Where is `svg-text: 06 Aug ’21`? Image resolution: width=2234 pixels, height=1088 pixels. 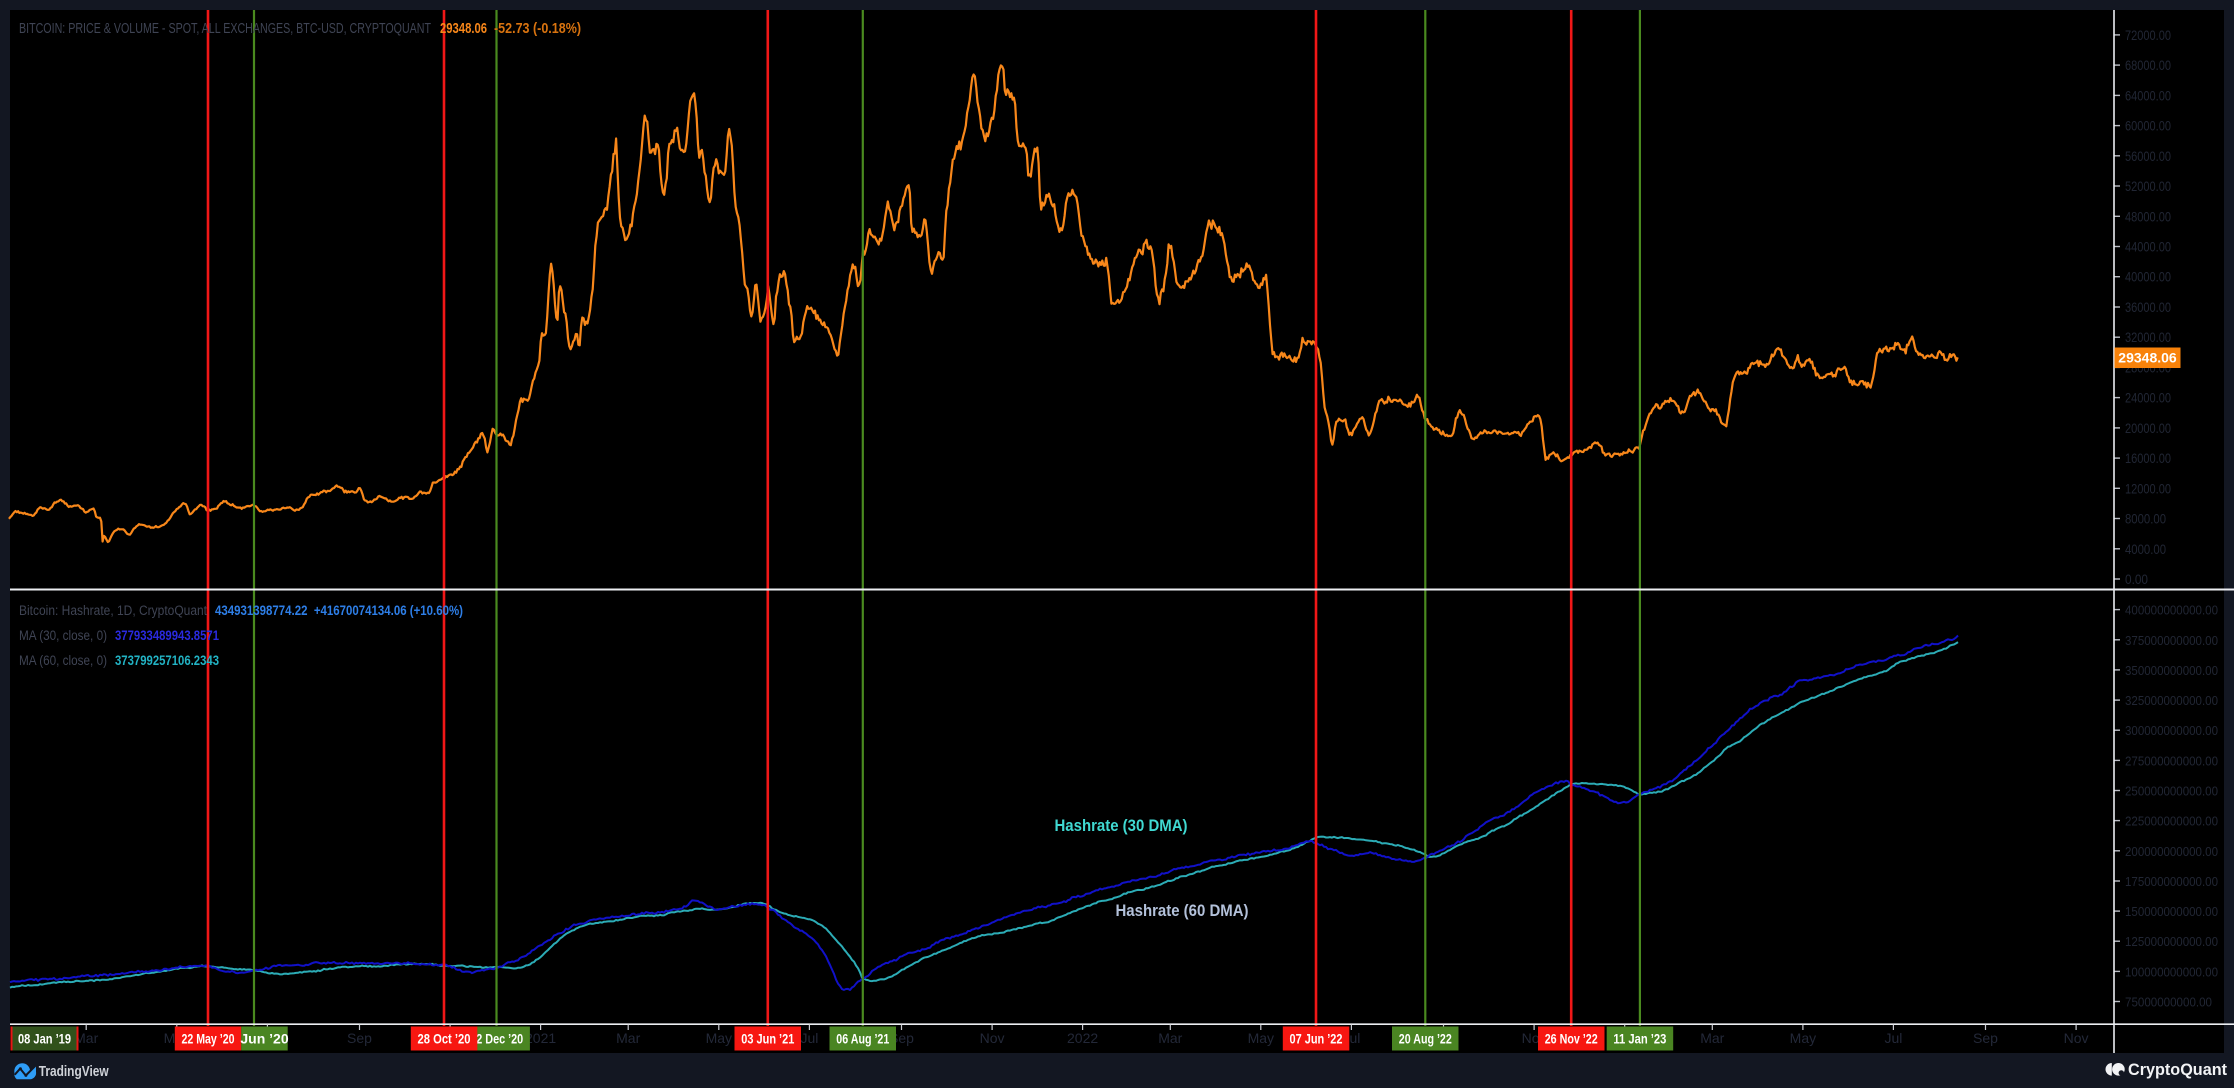
svg-text: 06 Aug ’21 is located at coordinates (862, 1039).